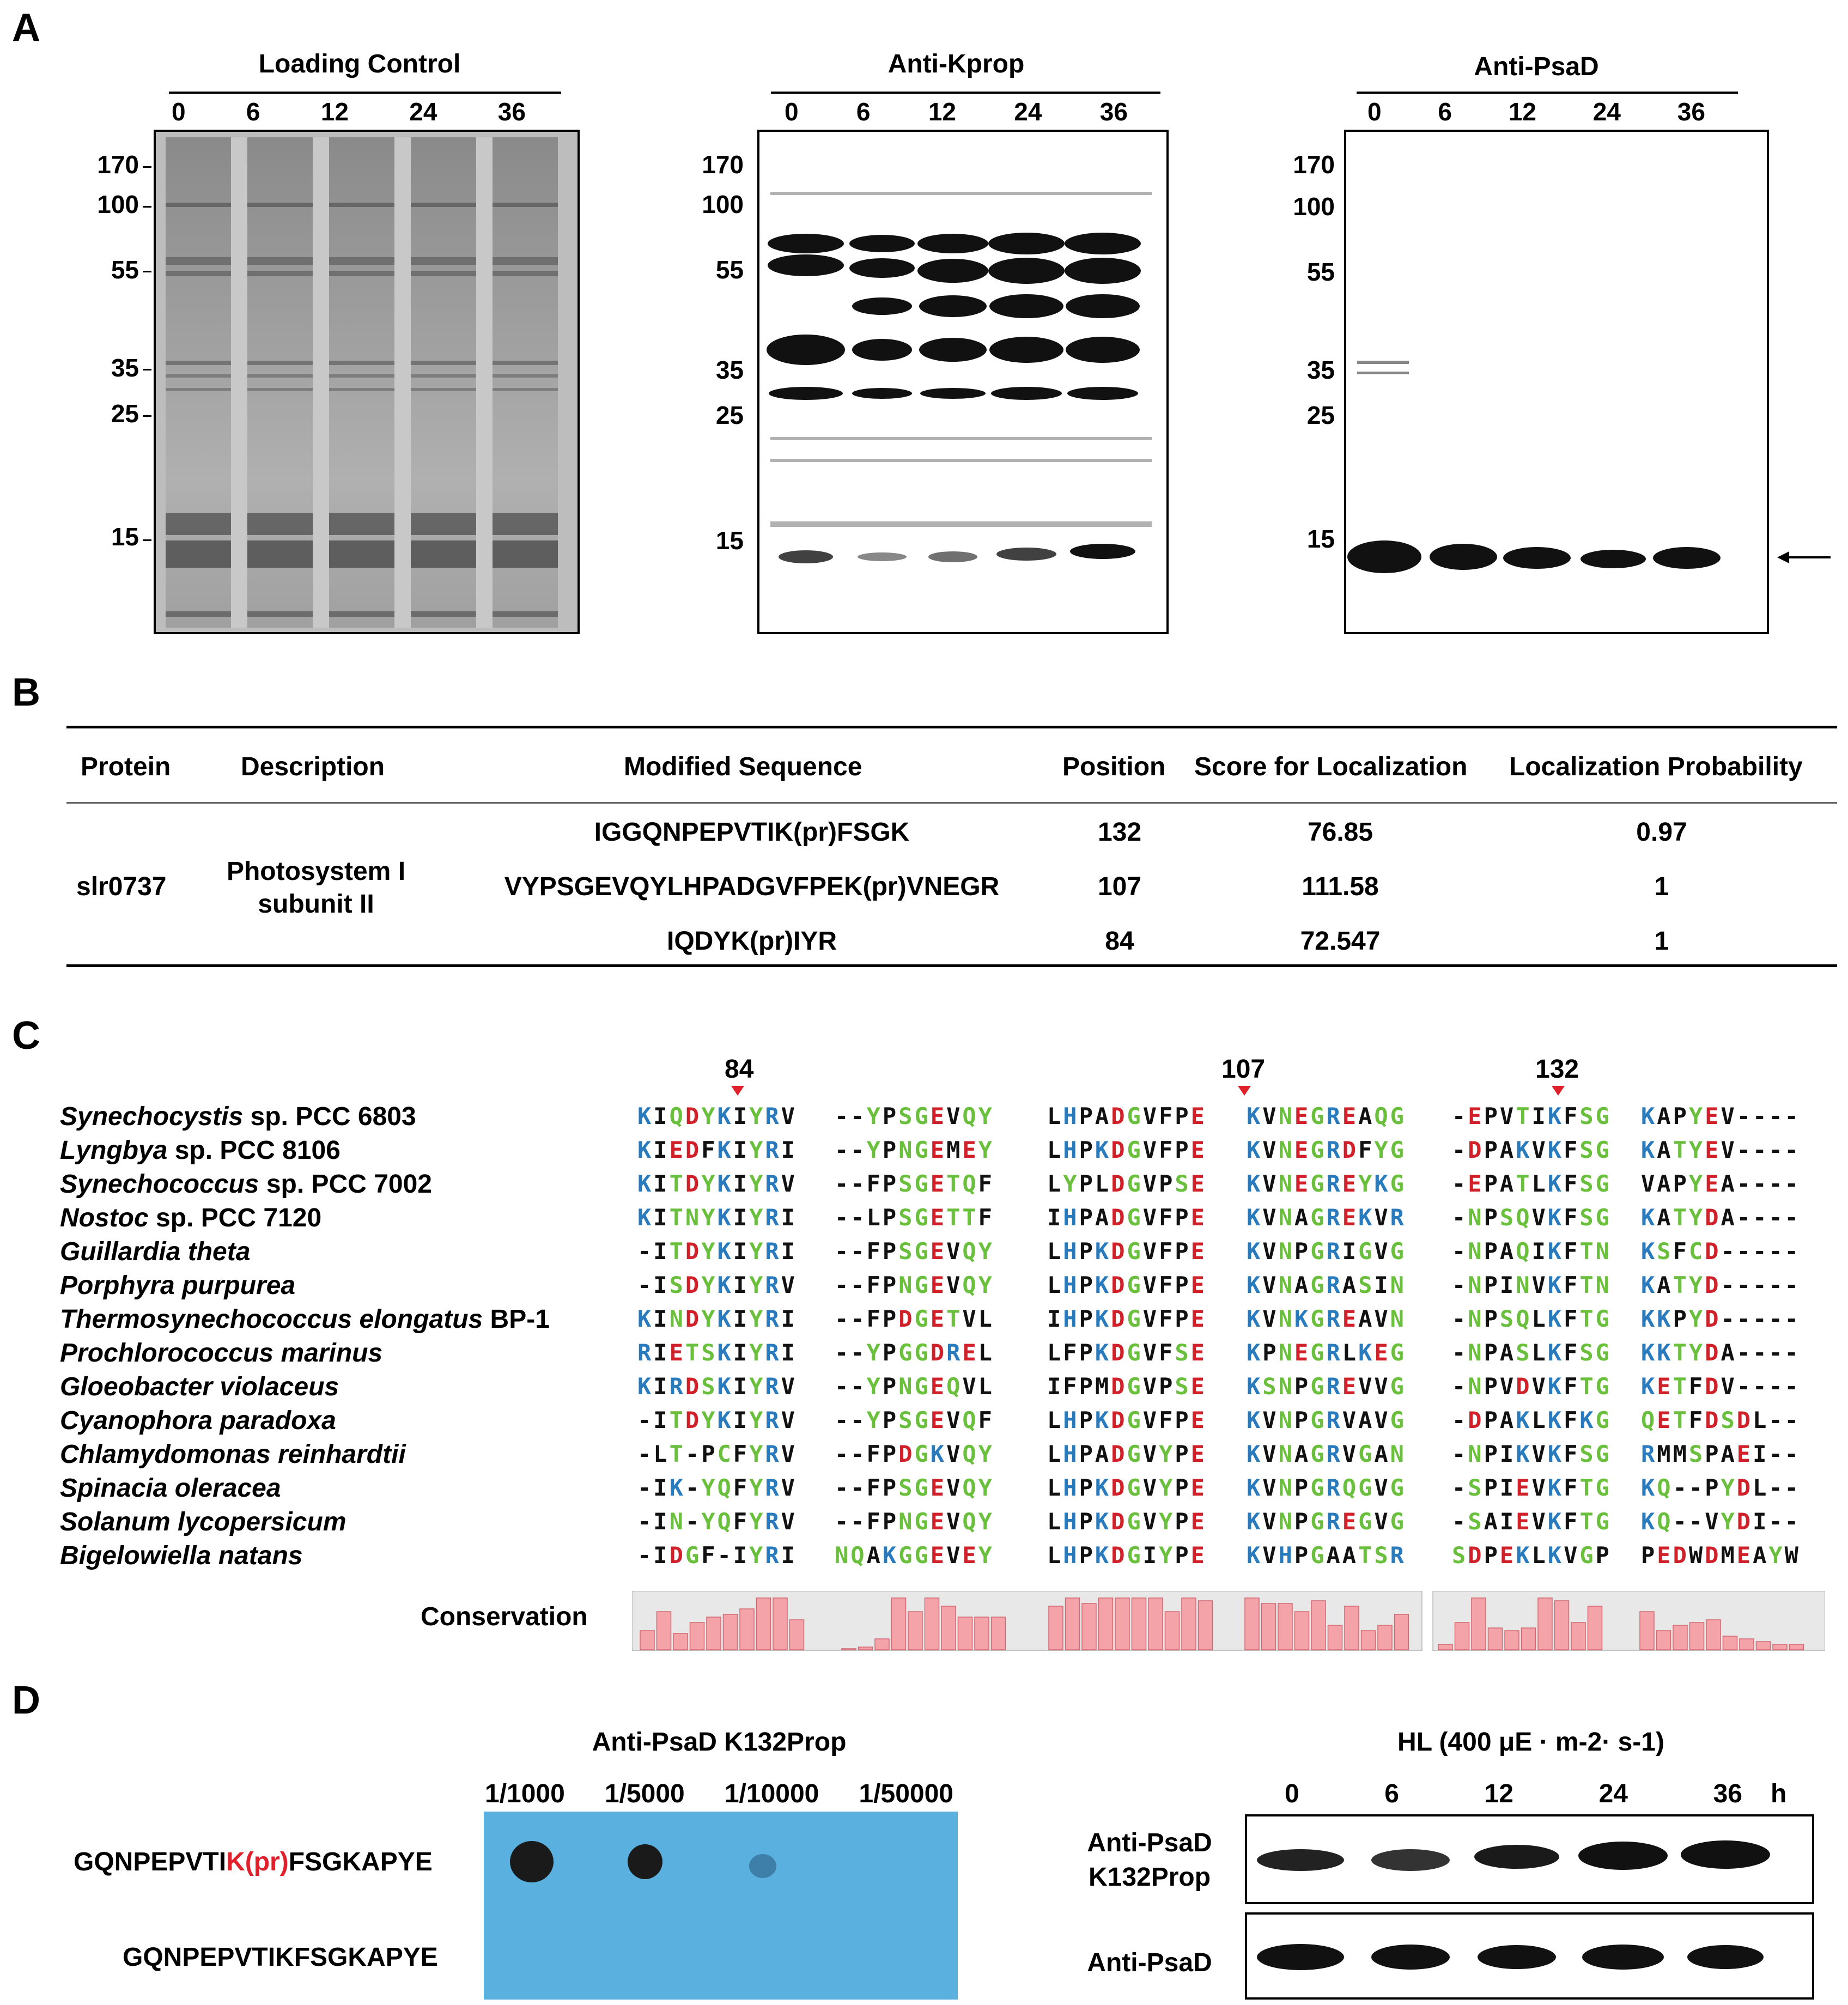 This screenshot has width=1848, height=2005. Describe the element at coordinates (26, 28) in the screenshot. I see `panel-label-a: A` at that location.